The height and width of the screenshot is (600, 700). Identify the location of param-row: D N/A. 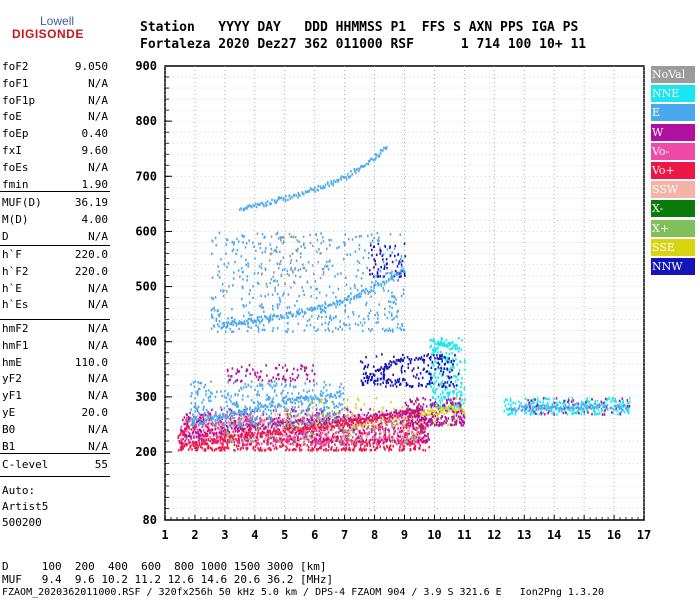
(55, 238).